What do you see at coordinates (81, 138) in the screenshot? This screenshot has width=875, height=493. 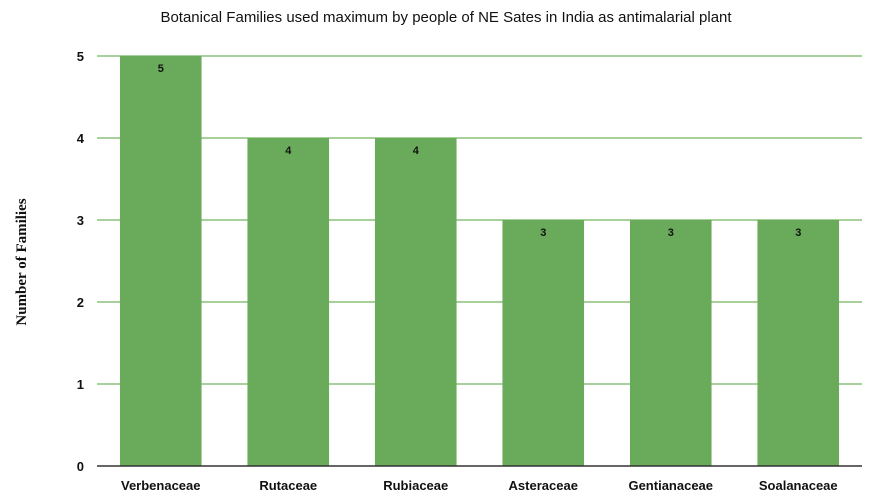 I see `y-tick-label: 4` at bounding box center [81, 138].